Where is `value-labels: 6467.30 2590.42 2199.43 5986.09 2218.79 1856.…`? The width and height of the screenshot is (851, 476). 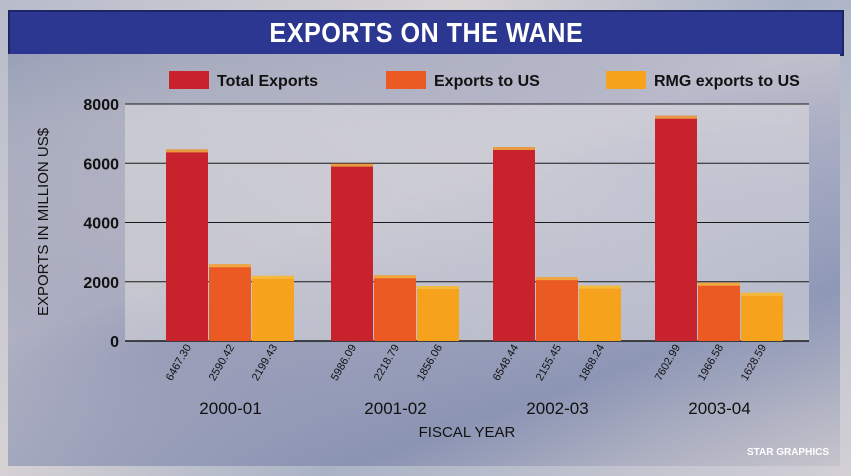 value-labels: 6467.30 2590.42 2199.43 5986.09 2218.79 1856.… is located at coordinates (466, 363).